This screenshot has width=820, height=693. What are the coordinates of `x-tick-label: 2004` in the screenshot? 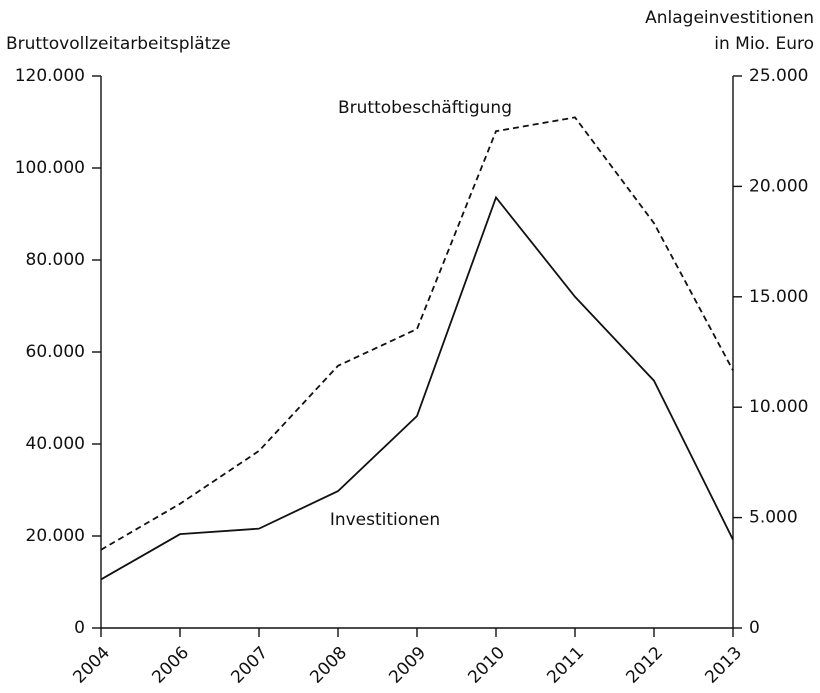 It's located at (91, 665).